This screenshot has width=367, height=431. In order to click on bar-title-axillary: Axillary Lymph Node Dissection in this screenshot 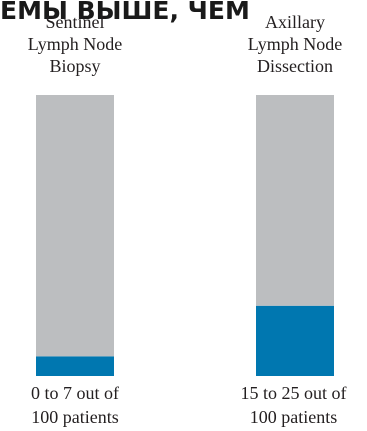, I will do `click(295, 44)`.